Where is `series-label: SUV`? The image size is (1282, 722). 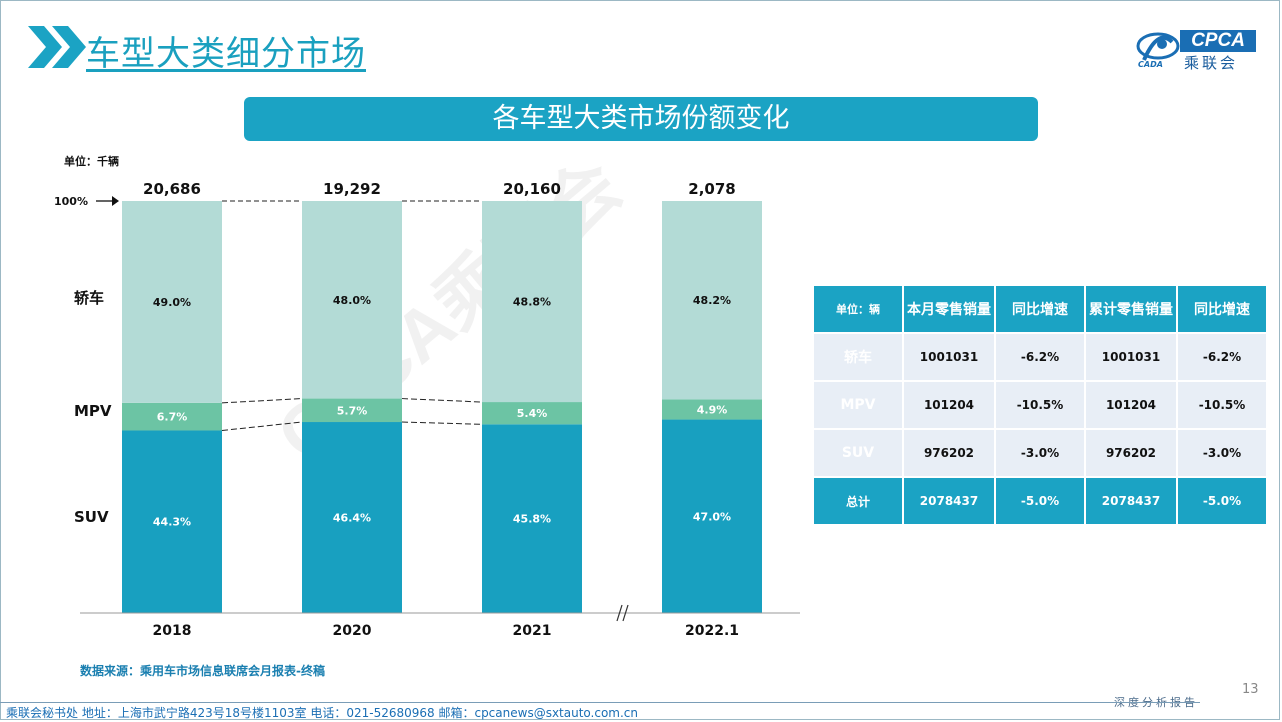
series-label: SUV is located at coordinates (91, 517).